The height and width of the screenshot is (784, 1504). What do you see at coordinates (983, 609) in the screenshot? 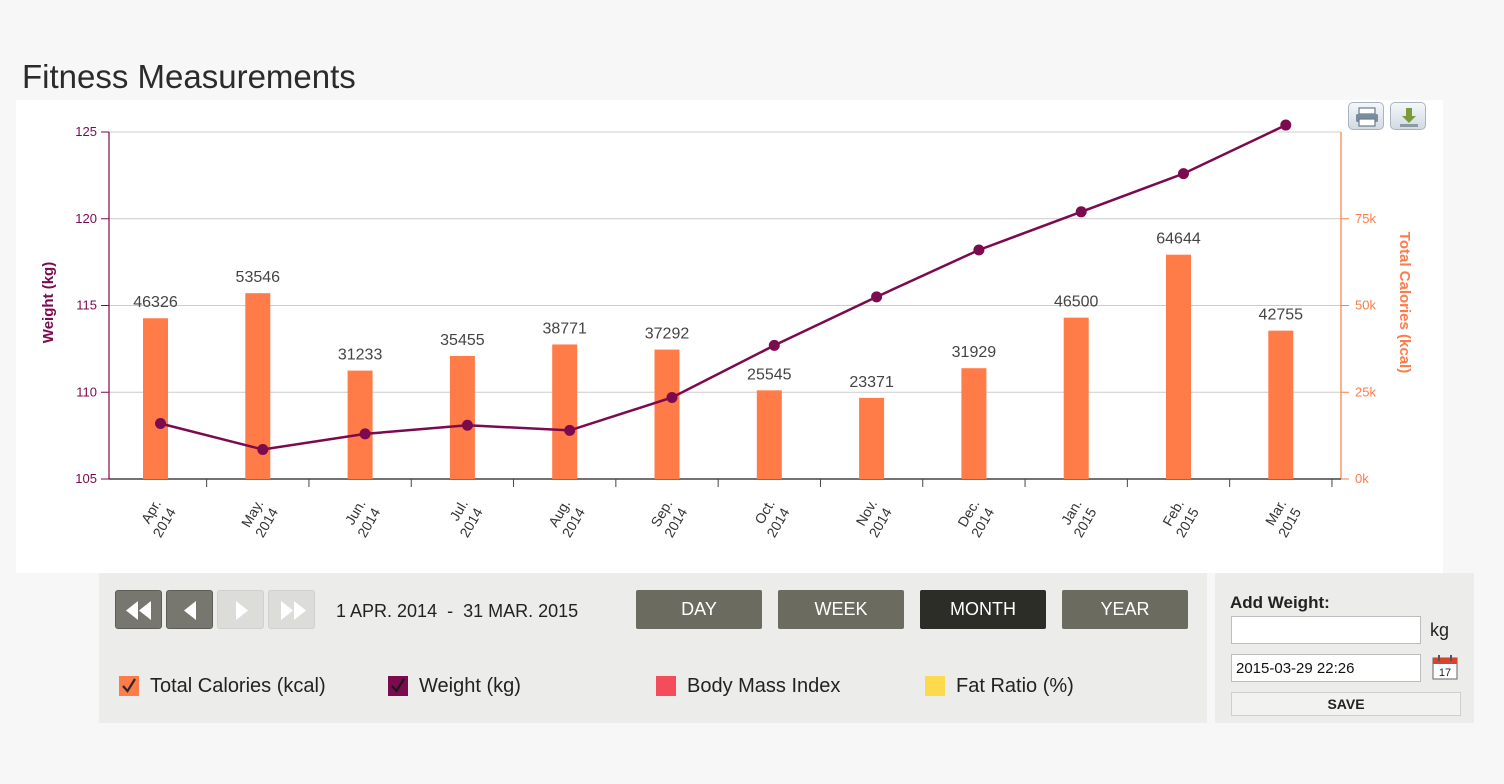
I see `month-button: MONTH` at bounding box center [983, 609].